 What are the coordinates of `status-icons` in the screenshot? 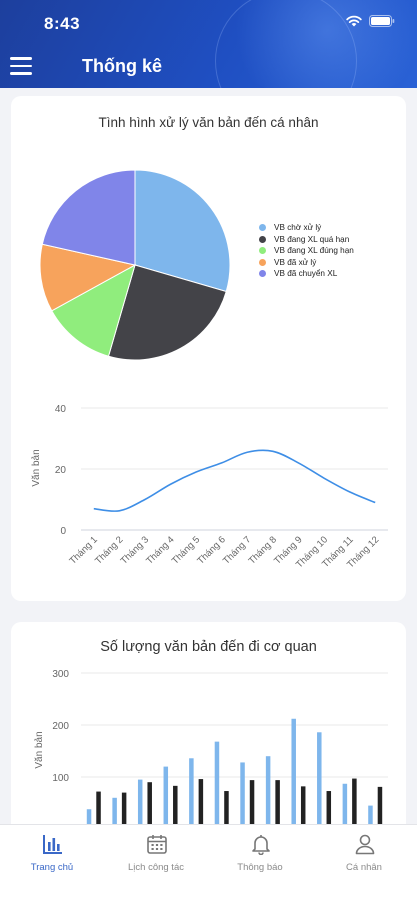 It's located at (370, 21).